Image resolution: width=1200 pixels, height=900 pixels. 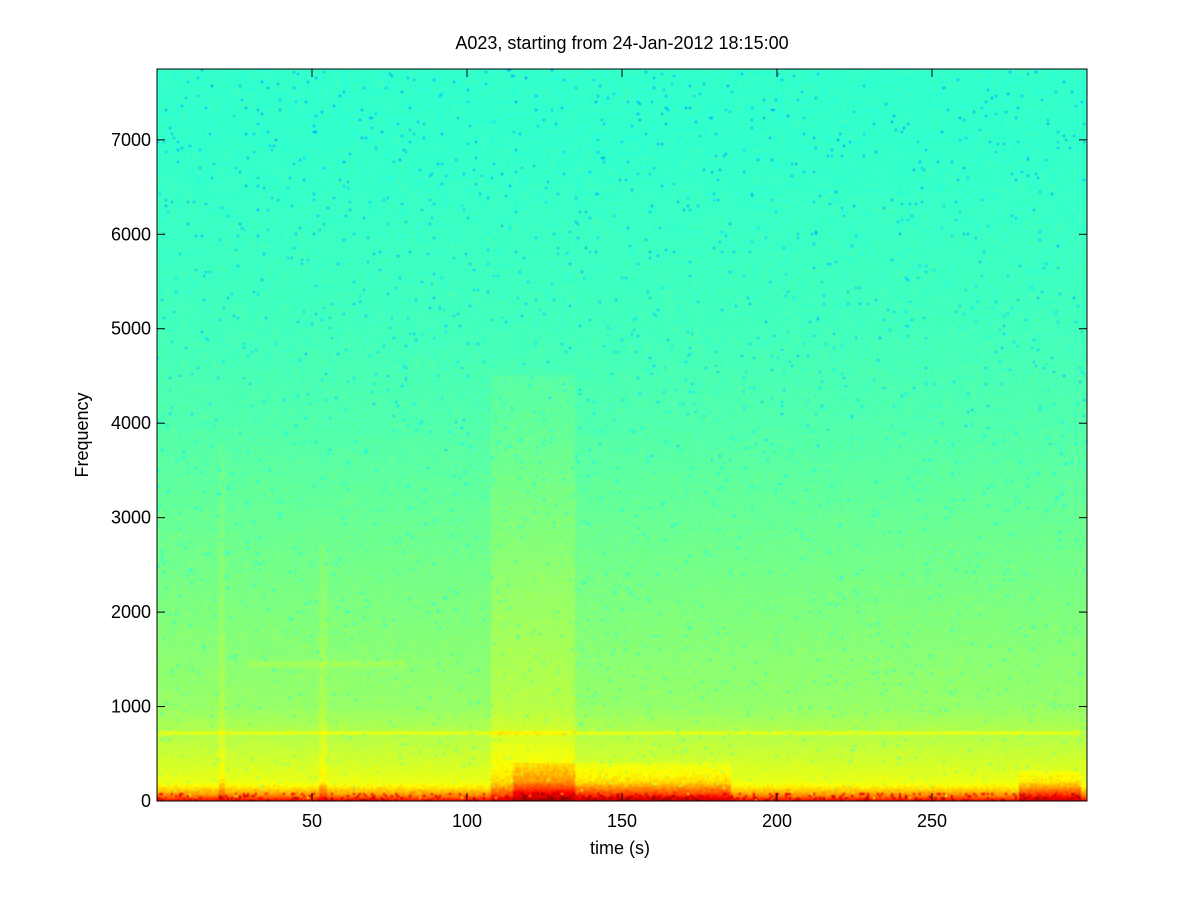 What do you see at coordinates (932, 821) in the screenshot?
I see `x-tick-label: 250` at bounding box center [932, 821].